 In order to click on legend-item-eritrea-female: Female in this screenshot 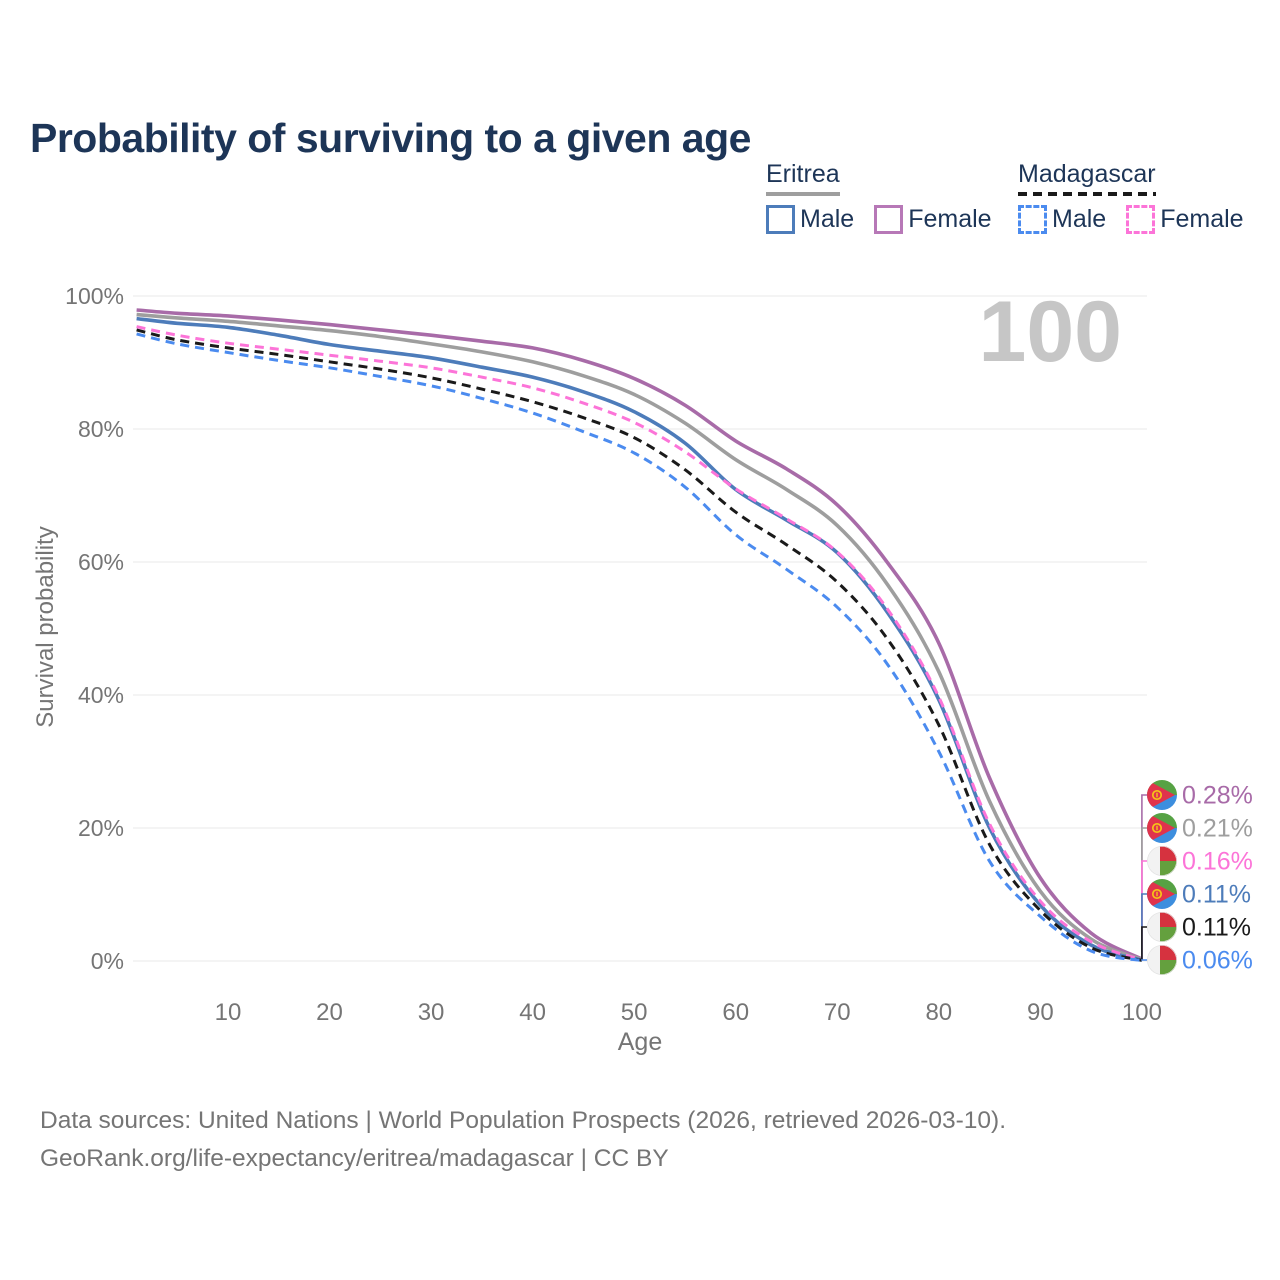, I will do `click(933, 219)`.